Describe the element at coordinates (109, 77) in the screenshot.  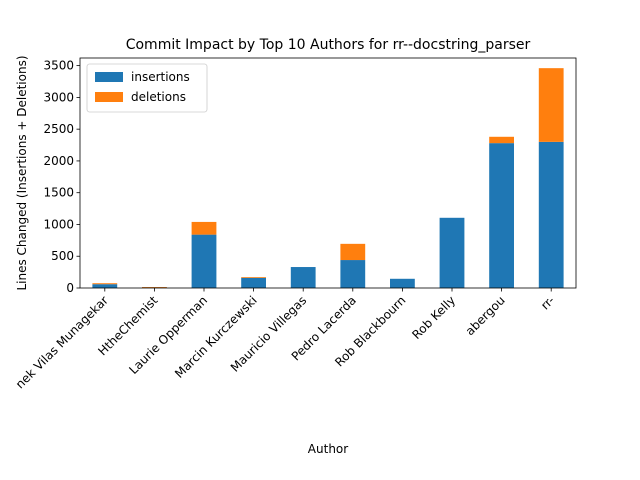
I see `legend-swatch-insertions` at that location.